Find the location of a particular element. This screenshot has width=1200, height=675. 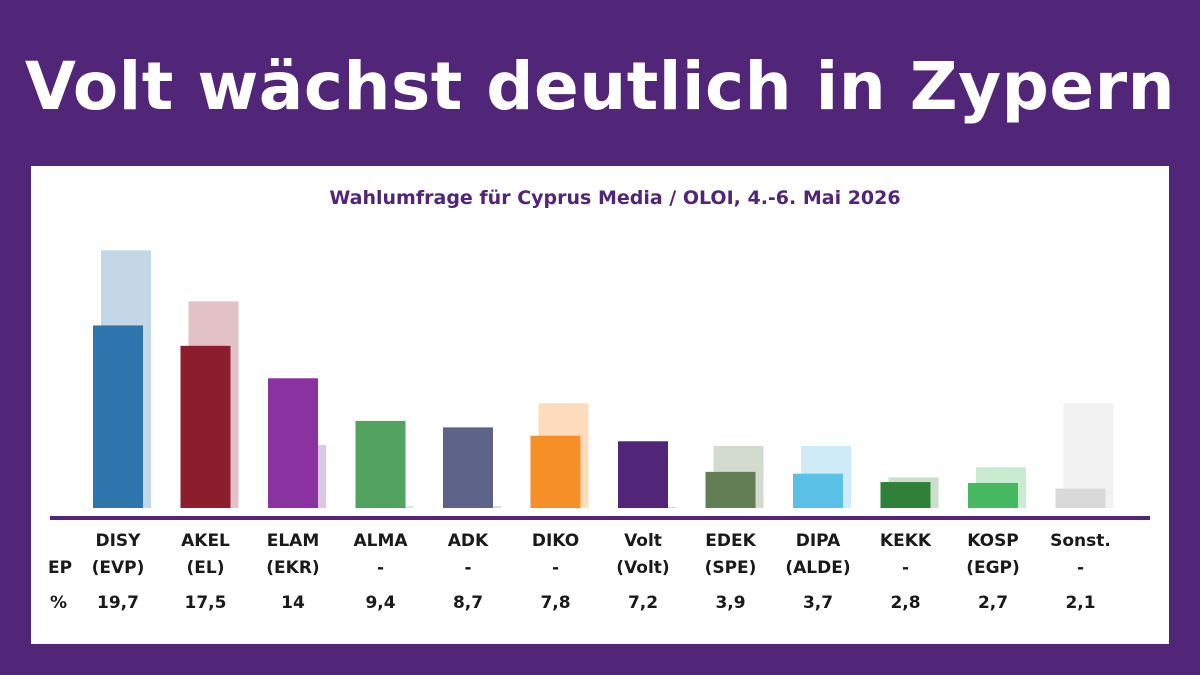

headline: Volt wächst deutlich in Zypern is located at coordinates (600, 86).